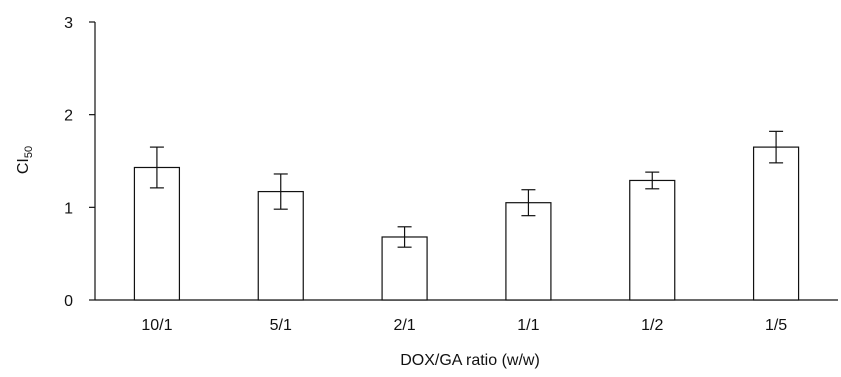  Describe the element at coordinates (68, 23) in the screenshot. I see `y-tick-label: 3` at that location.